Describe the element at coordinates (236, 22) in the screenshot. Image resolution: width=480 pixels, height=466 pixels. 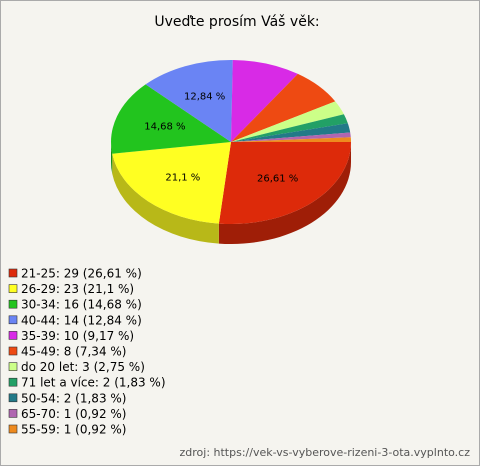
I see `chart-title: Uveďte prosím Váš věk:` at that location.